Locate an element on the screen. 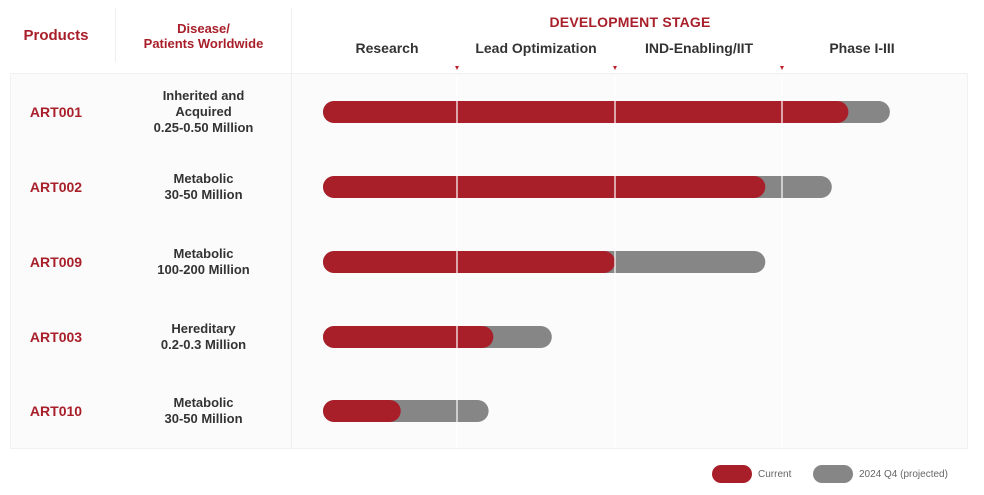 This screenshot has height=495, width=984. disease-info-line: Acquired is located at coordinates (203, 111).